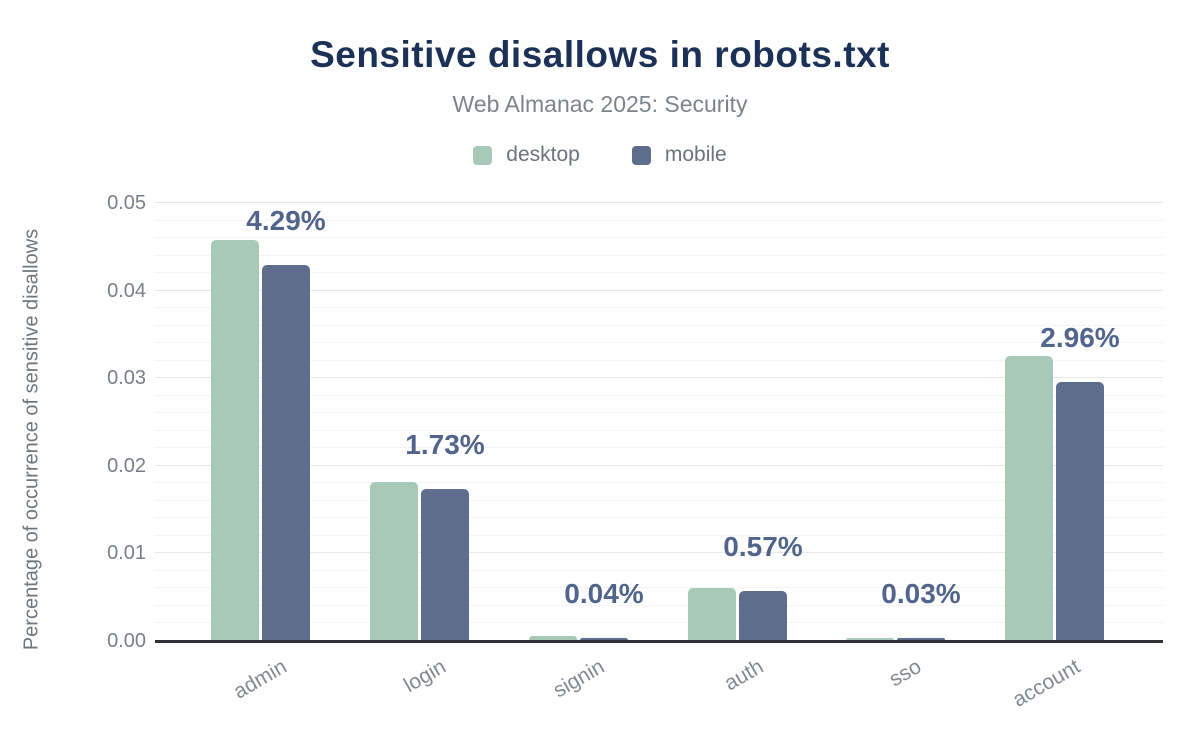  Describe the element at coordinates (126, 290) in the screenshot. I see `y-tick-label: 0.04` at that location.